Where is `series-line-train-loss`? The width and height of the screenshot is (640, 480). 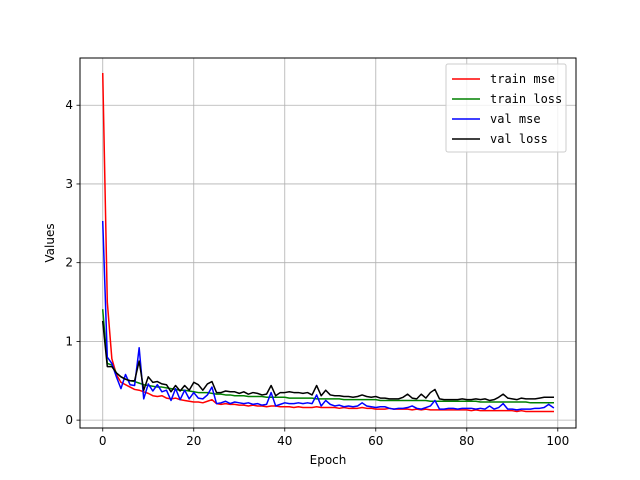
series-line-train-loss is located at coordinates (327, 356).